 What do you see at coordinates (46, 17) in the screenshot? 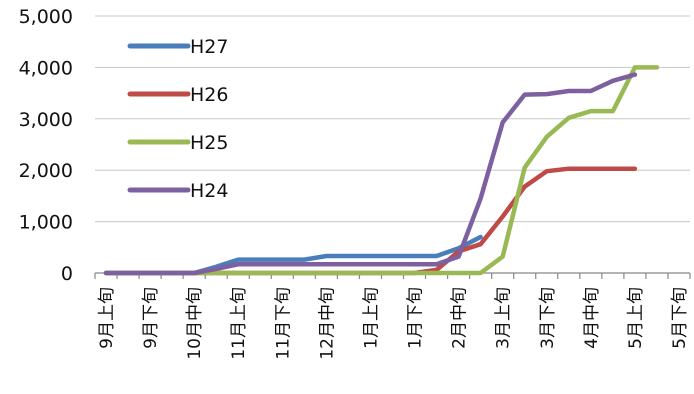
I see `y-tick-label: 5,000` at bounding box center [46, 17].